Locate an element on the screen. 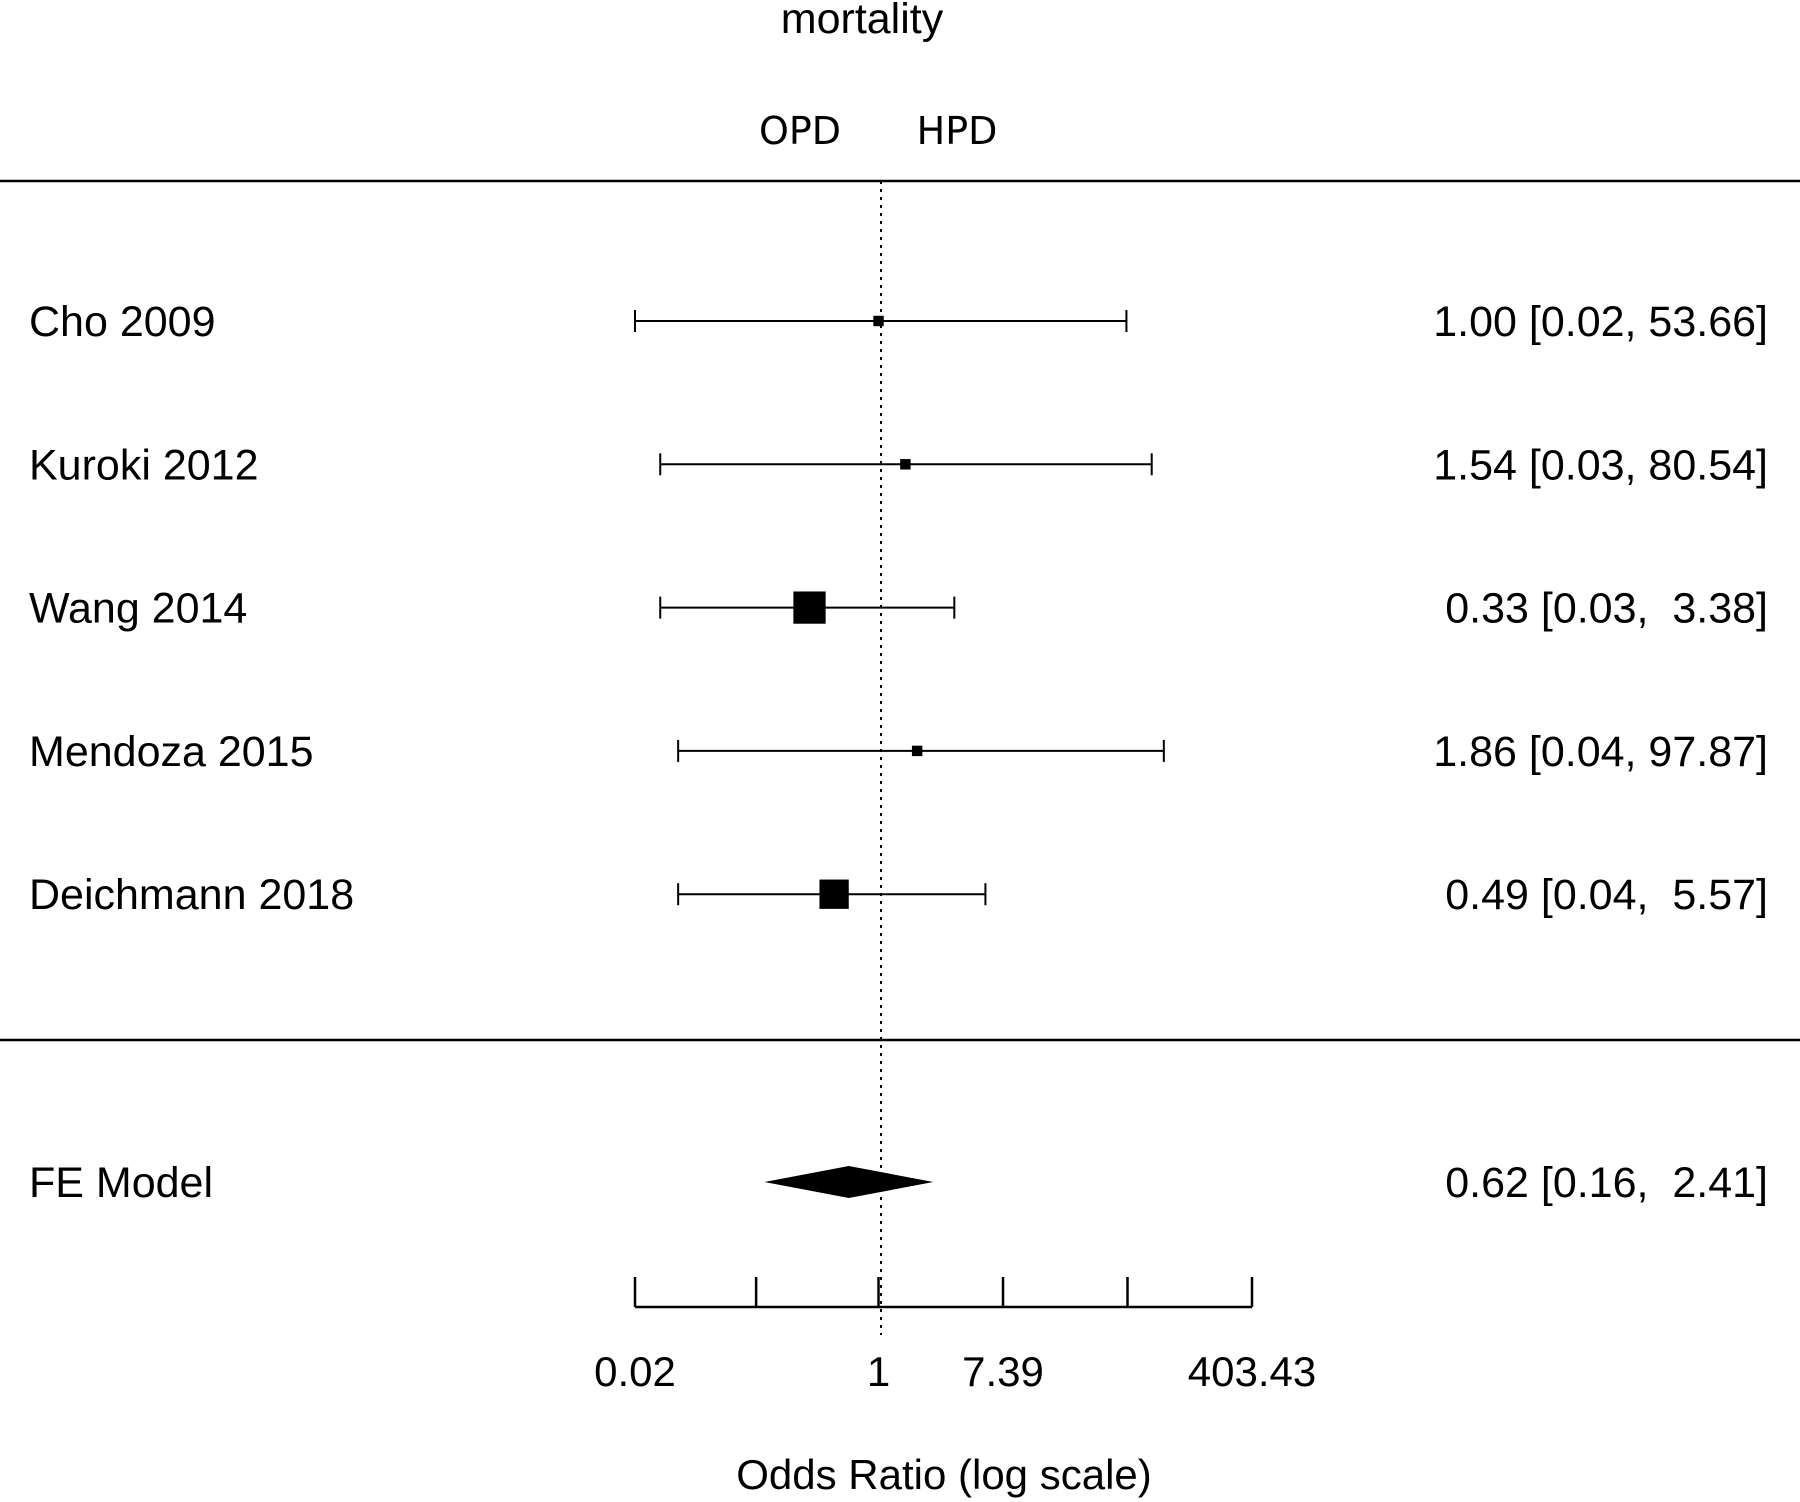 This screenshot has height=1502, width=1800. summary-text: 0.62 [0.16, 2.41] is located at coordinates (1606, 1183).